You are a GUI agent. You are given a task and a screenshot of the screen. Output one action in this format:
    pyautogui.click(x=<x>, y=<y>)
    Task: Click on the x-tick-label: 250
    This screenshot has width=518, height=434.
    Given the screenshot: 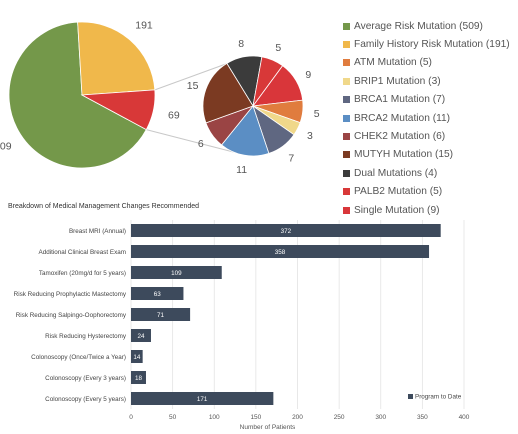 What is the action you would take?
    pyautogui.click(x=339, y=417)
    